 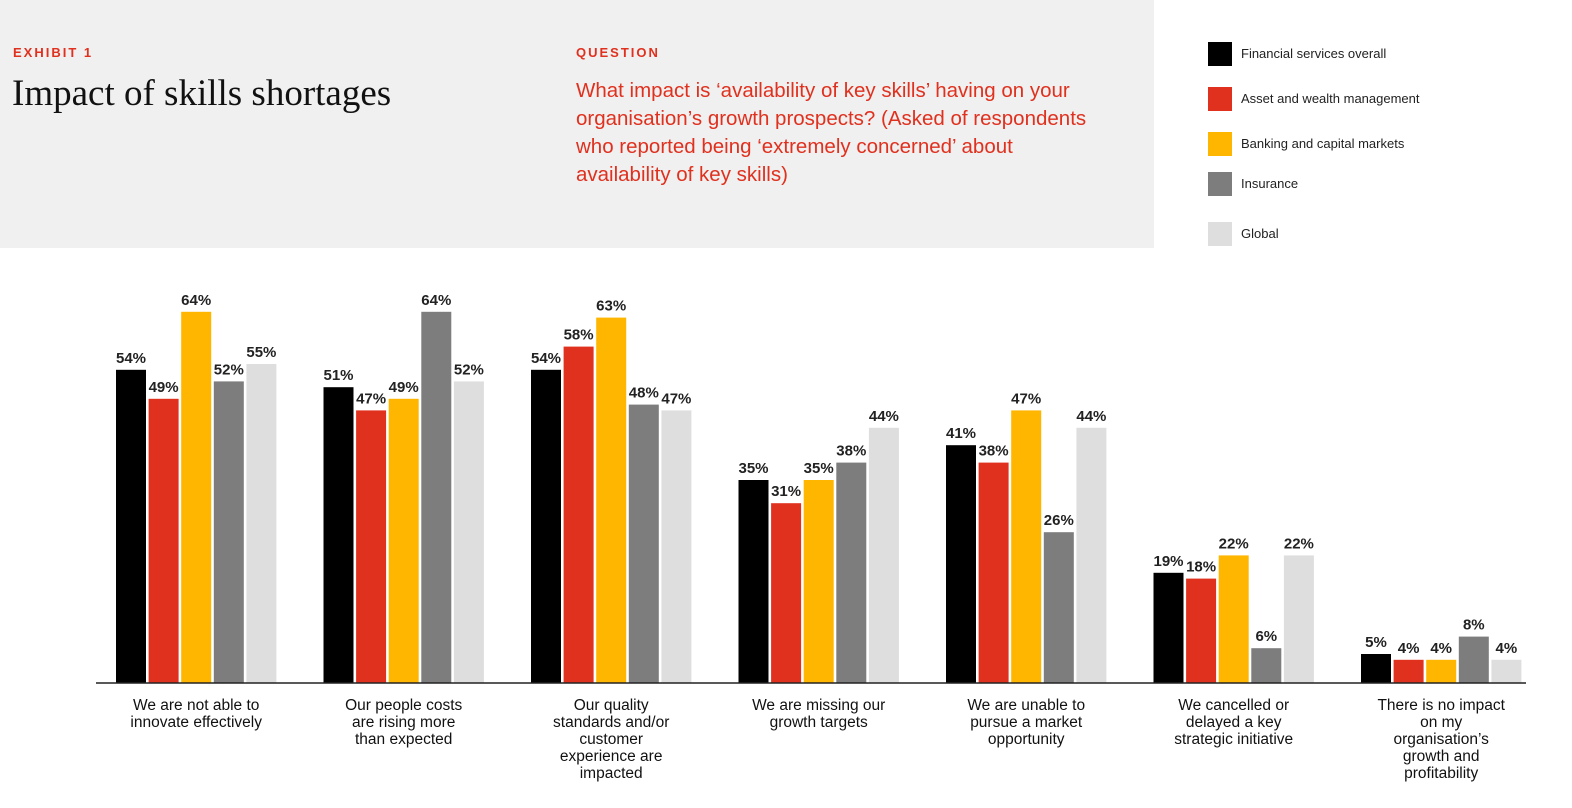 What do you see at coordinates (618, 52) in the screenshot?
I see `question-label: QUESTION` at bounding box center [618, 52].